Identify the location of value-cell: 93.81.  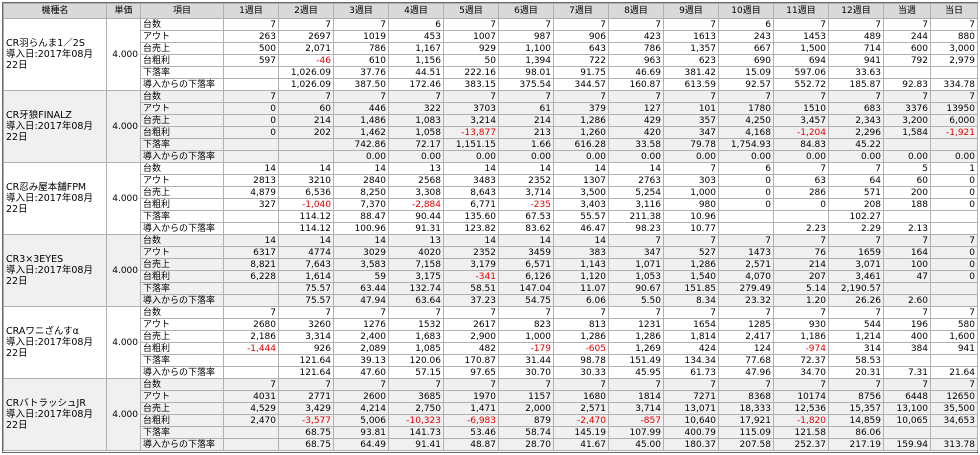
(361, 432).